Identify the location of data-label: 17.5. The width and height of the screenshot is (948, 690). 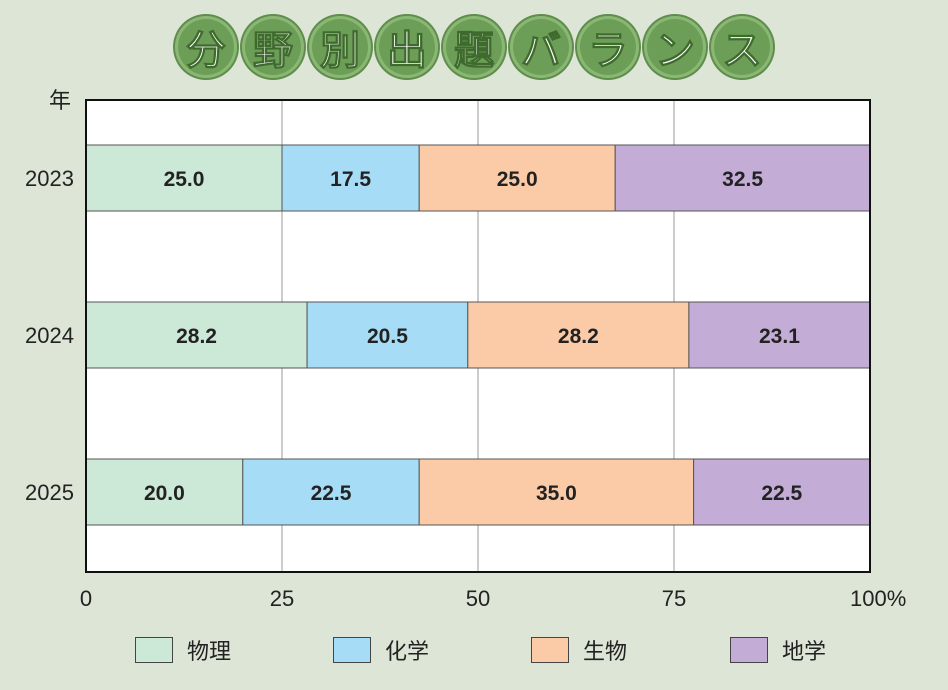
(350, 179).